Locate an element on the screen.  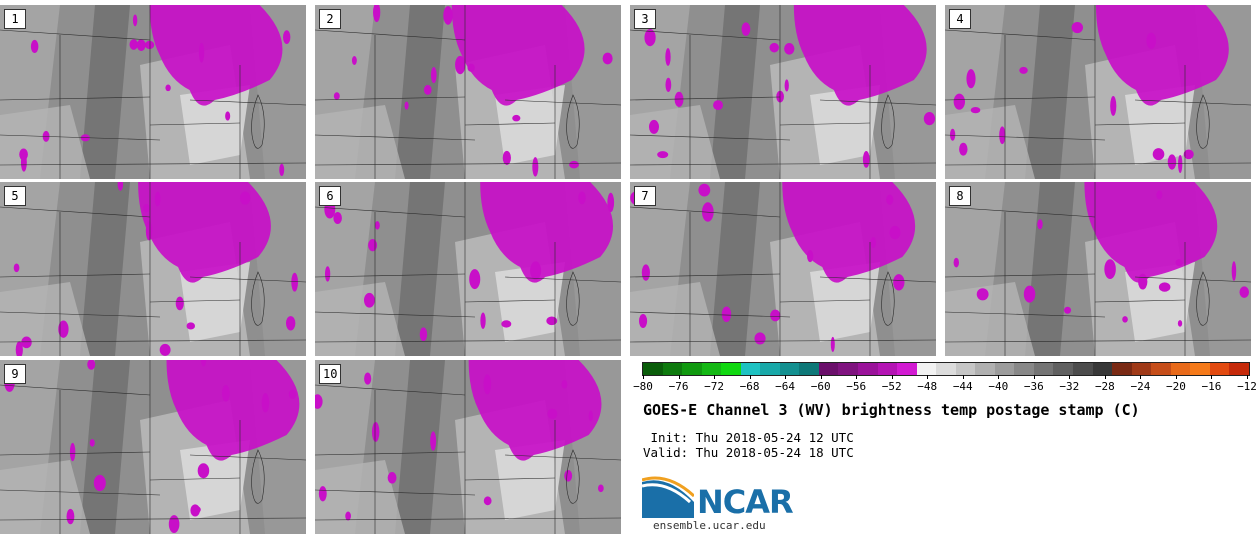
site-url: ensemble.ucar.edu is located at coordinates (709, 525).